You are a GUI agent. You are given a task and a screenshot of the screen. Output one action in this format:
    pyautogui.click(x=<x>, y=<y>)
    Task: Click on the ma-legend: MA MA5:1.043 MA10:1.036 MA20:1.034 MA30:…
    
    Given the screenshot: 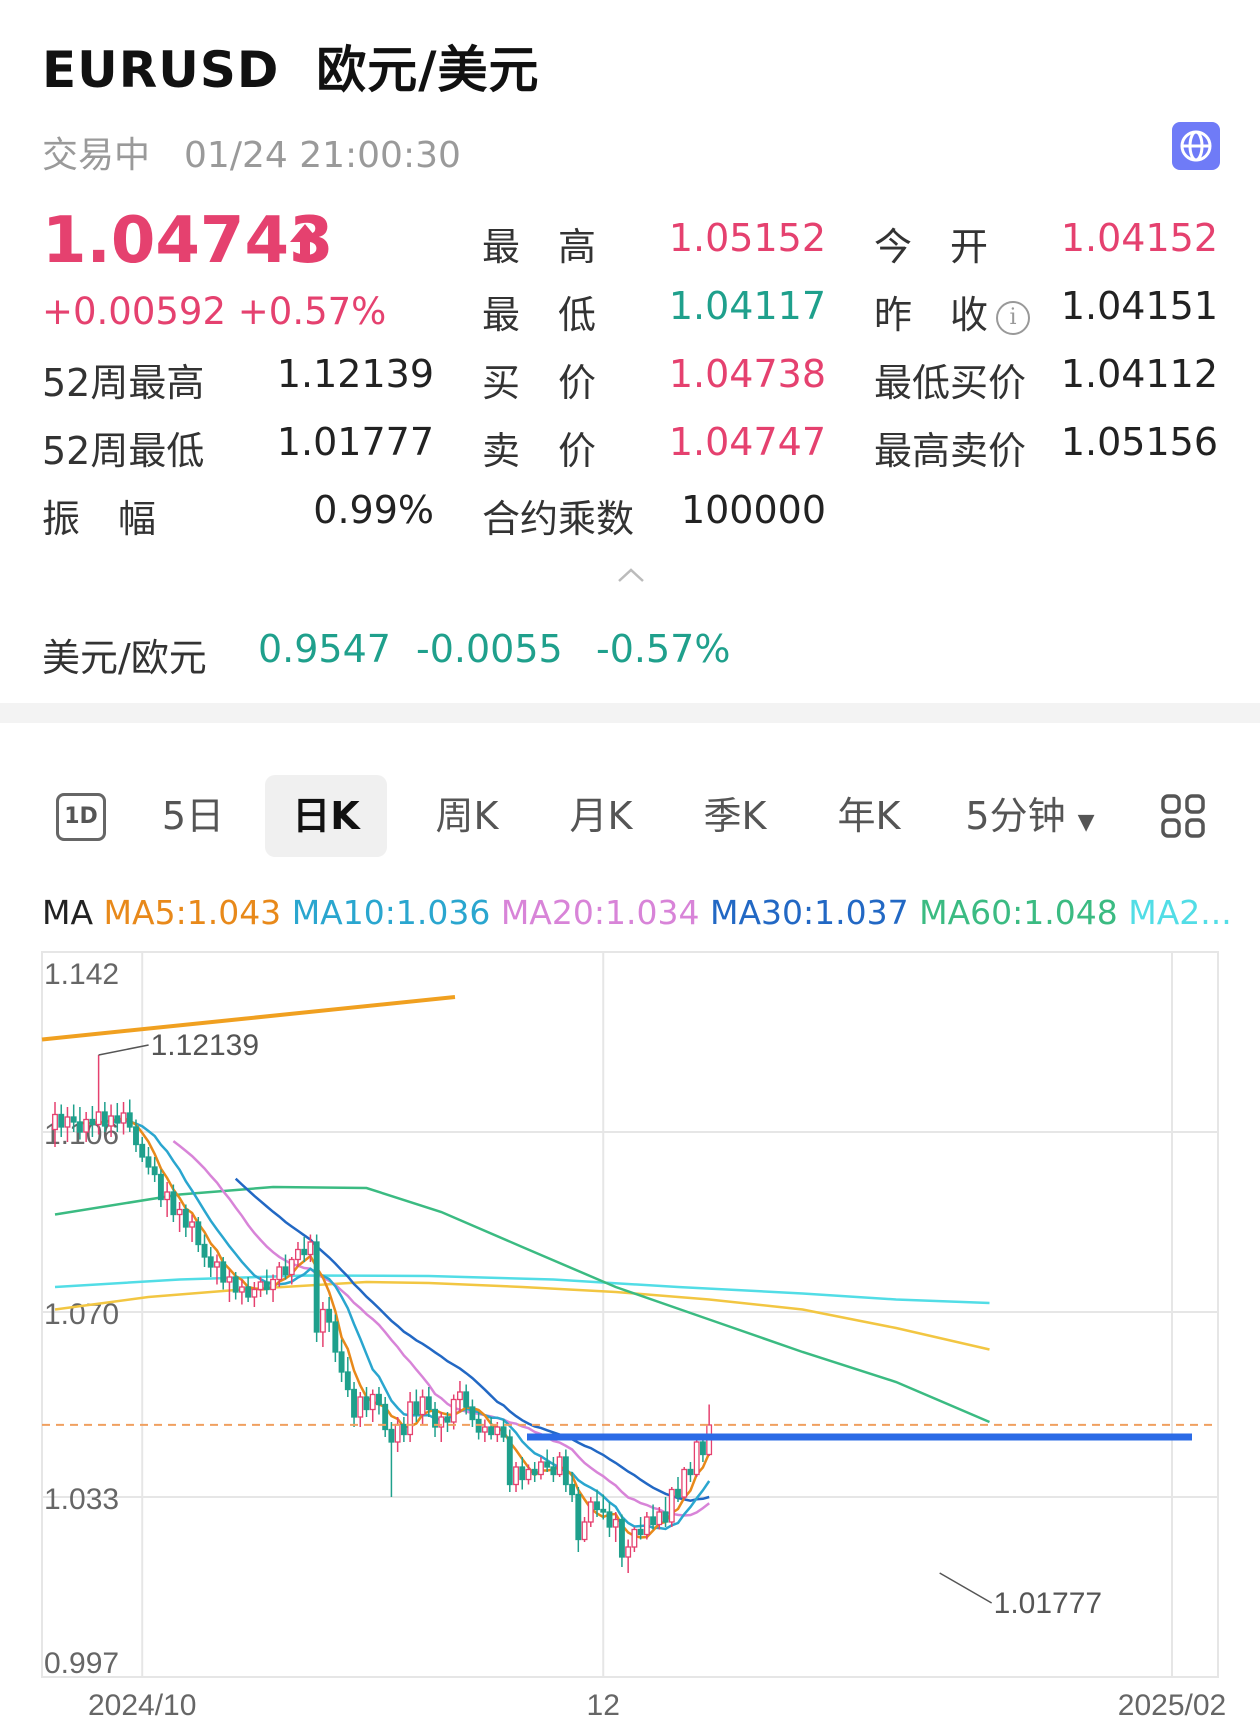 What is the action you would take?
    pyautogui.click(x=637, y=912)
    